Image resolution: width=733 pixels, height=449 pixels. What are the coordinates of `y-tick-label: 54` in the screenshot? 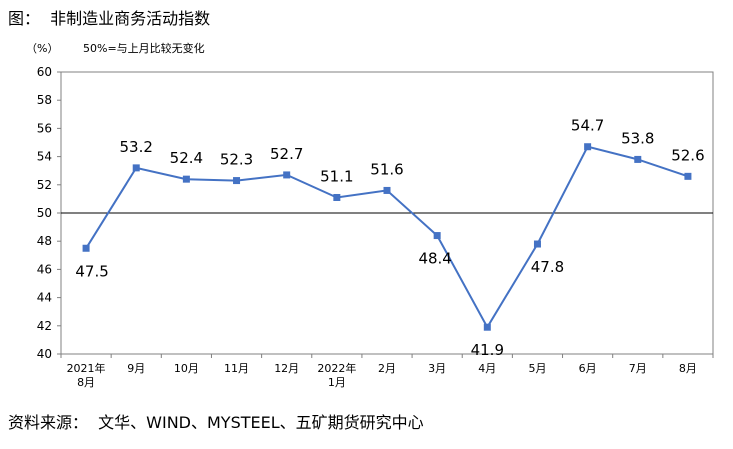 It's located at (44, 157).